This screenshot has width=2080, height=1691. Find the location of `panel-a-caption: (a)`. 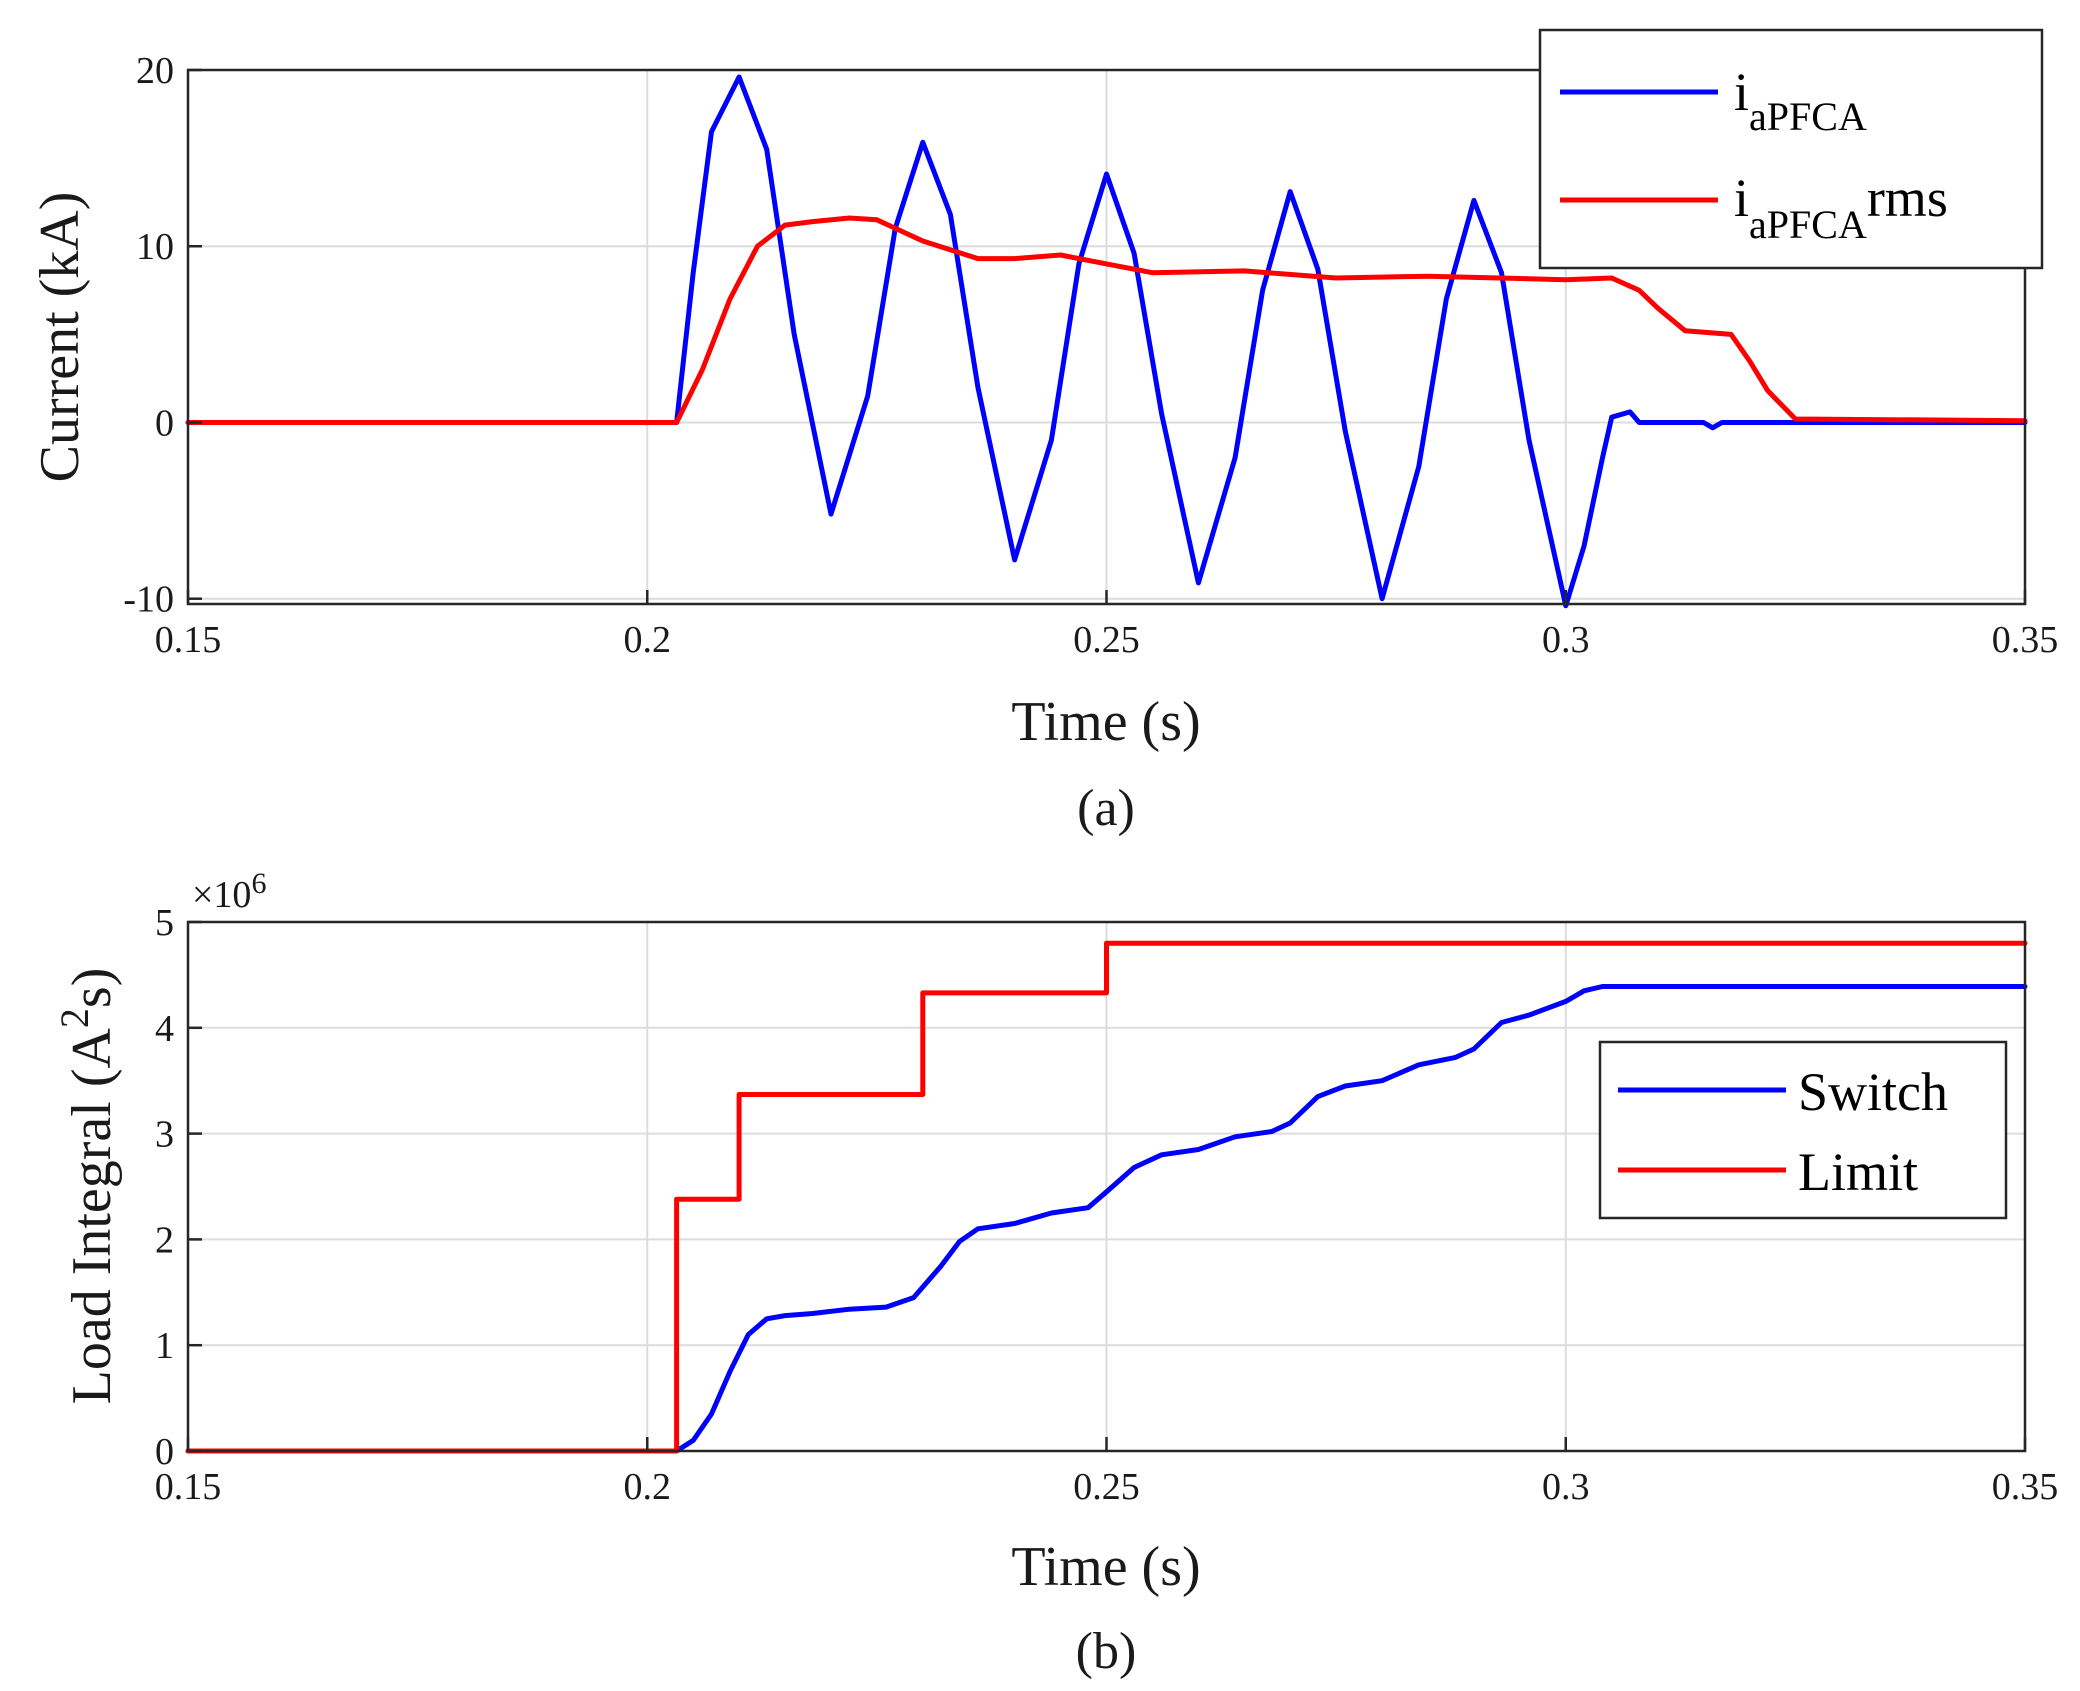

panel-a-caption: (a) is located at coordinates (1106, 808).